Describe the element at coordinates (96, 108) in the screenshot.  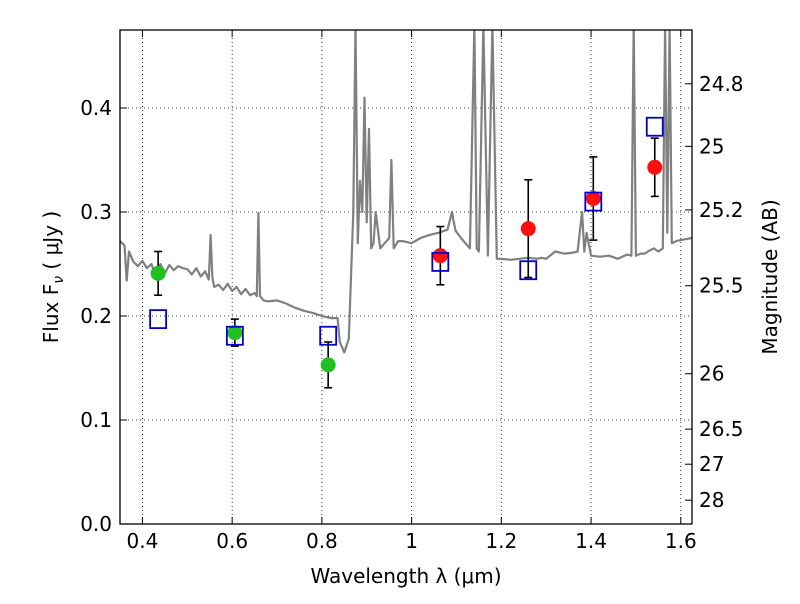
I see `y-tick-label: 0.4` at that location.